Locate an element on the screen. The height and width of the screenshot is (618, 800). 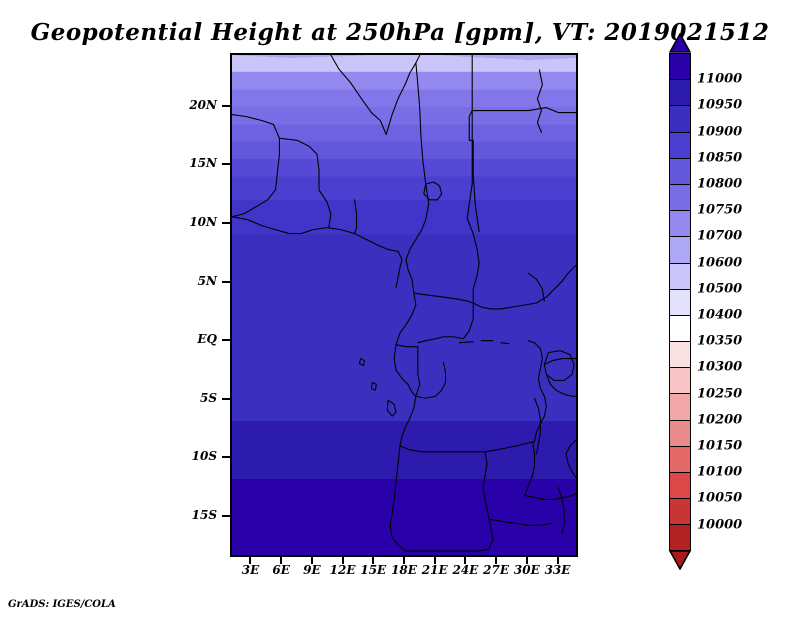
colorbar-tick-label: 10900 is located at coordinates (720, 132).